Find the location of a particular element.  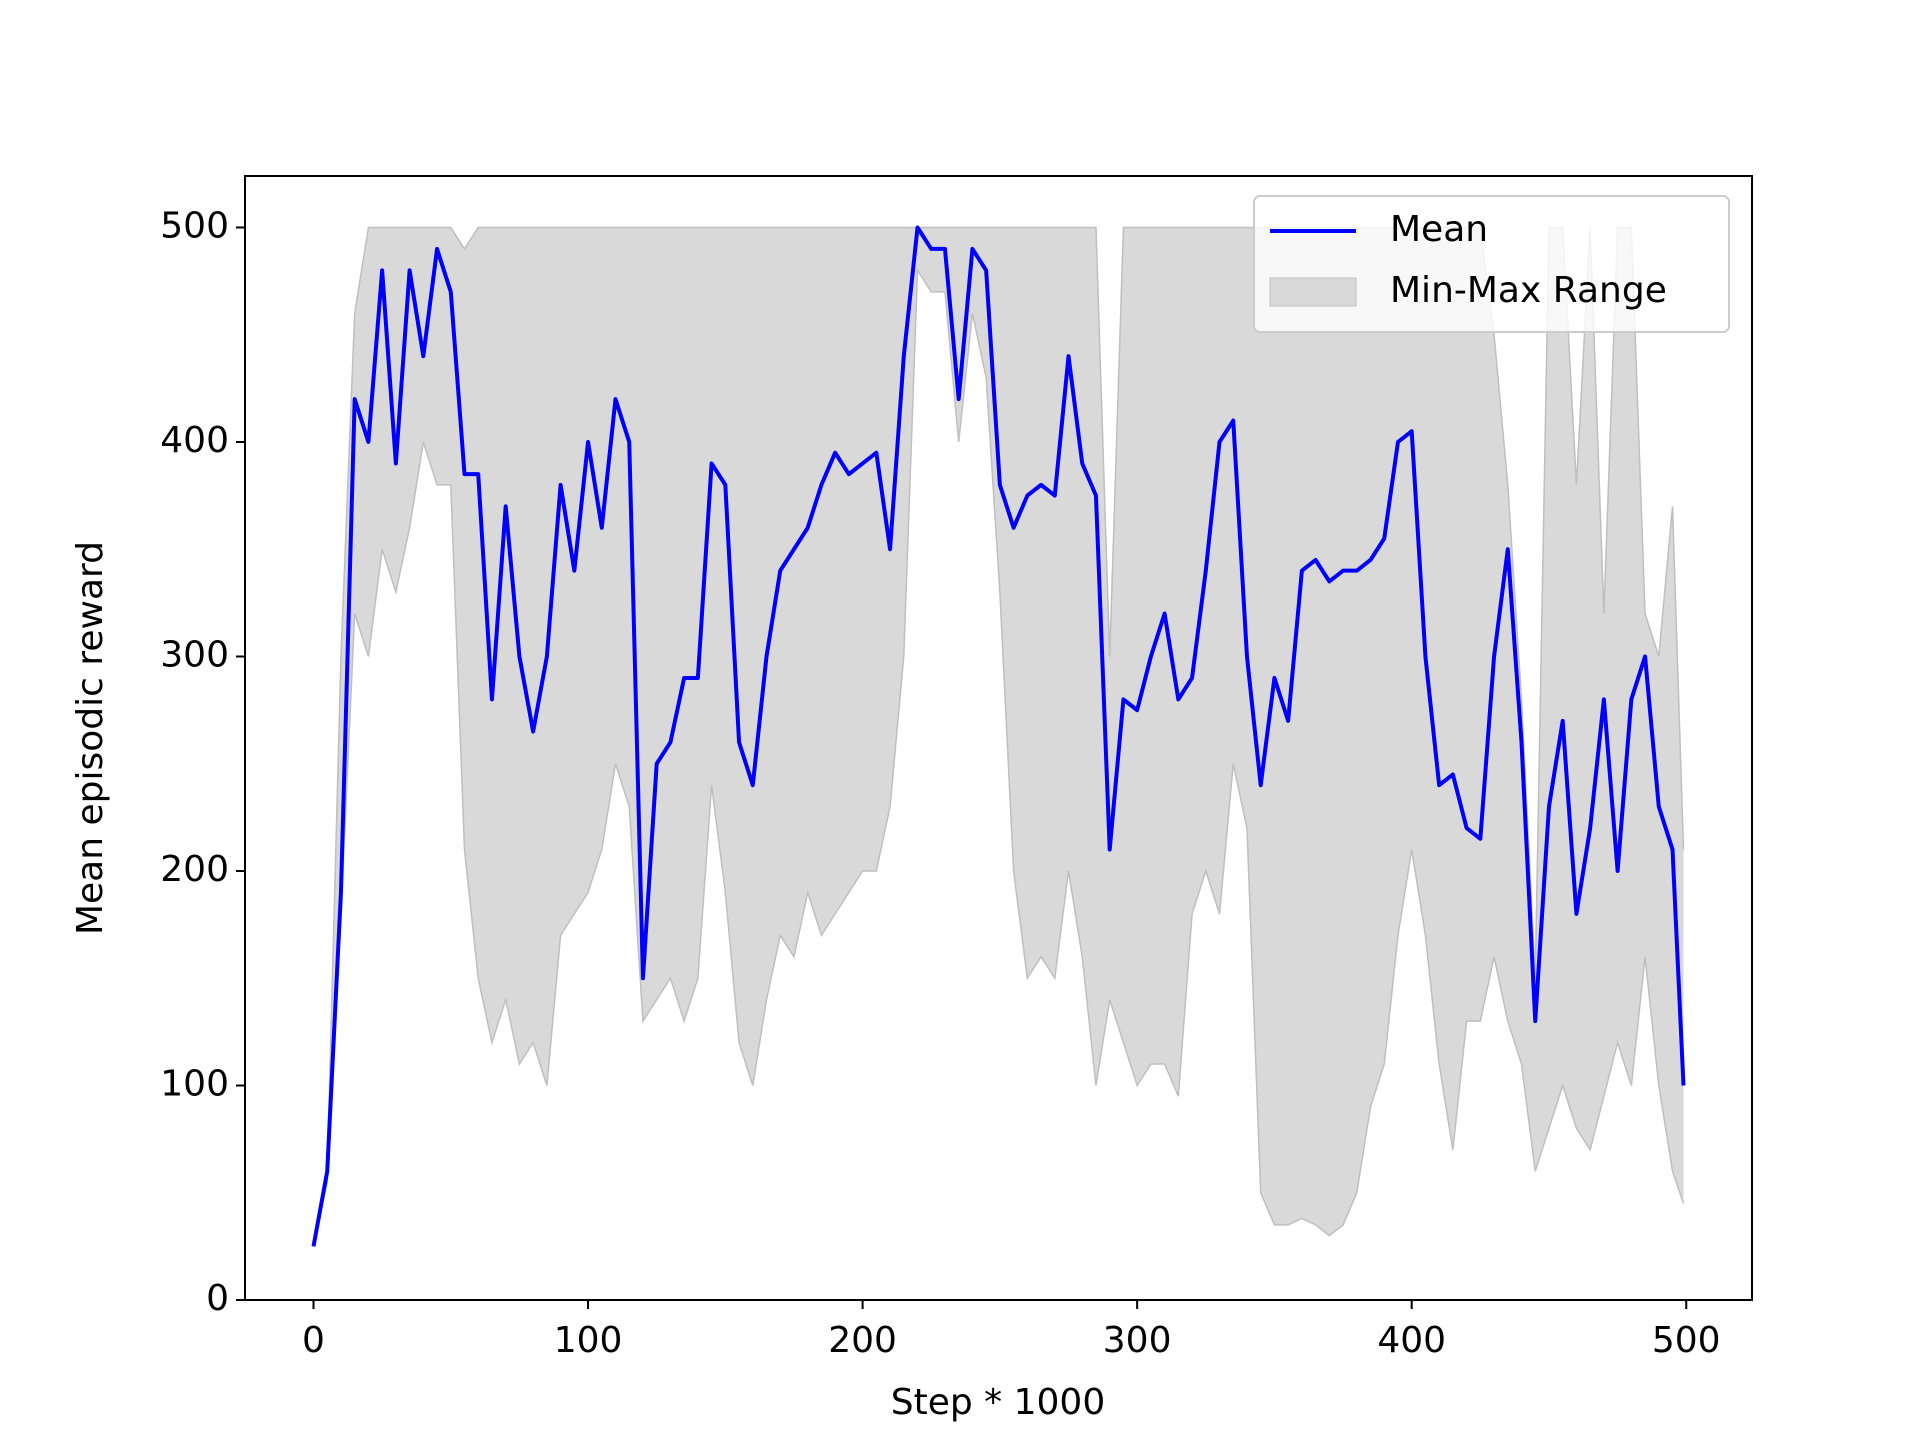

x-tick-label: 500 is located at coordinates (1686, 1340).